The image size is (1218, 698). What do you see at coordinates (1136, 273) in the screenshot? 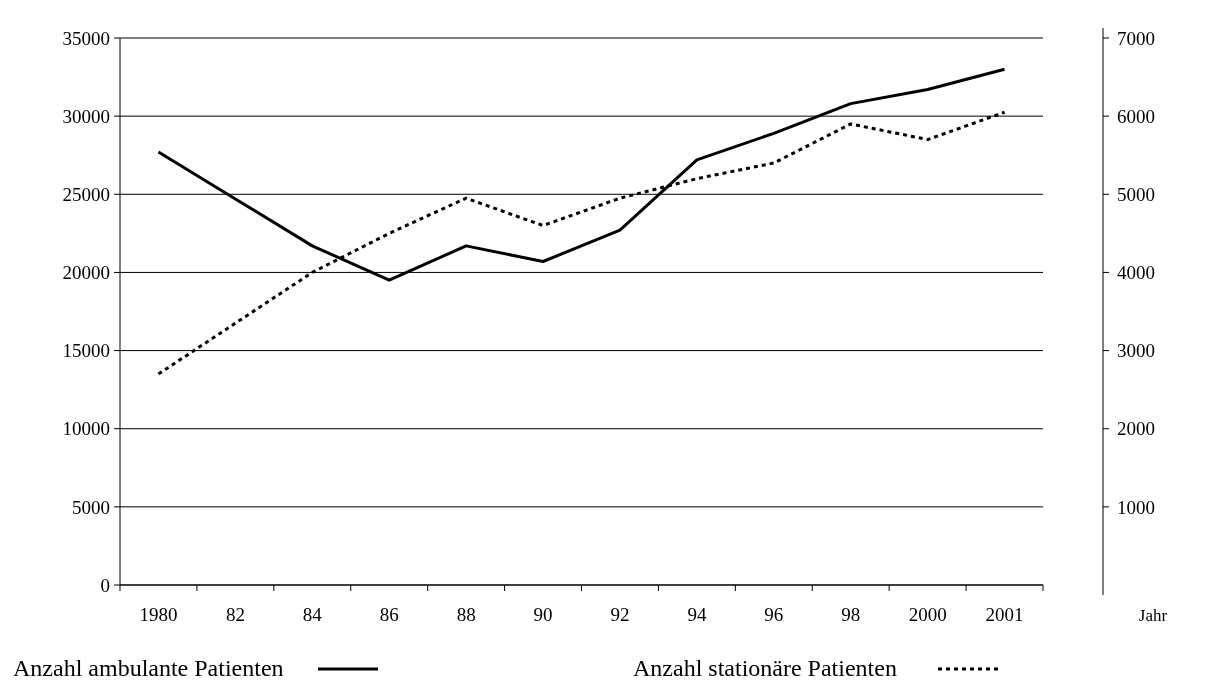
I see `y2-tick-label: 4000` at bounding box center [1136, 273].